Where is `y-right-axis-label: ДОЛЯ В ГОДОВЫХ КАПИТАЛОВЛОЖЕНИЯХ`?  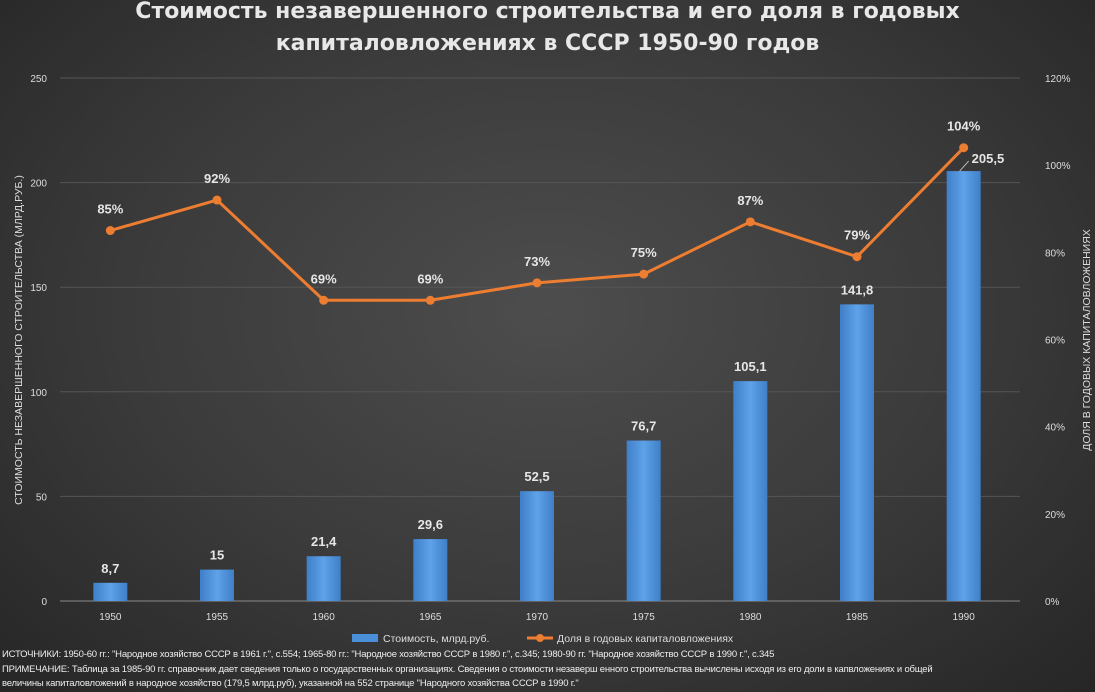 y-right-axis-label: ДОЛЯ В ГОДОВЫХ КАПИТАЛОВЛОЖЕНИЯХ is located at coordinates (1087, 340).